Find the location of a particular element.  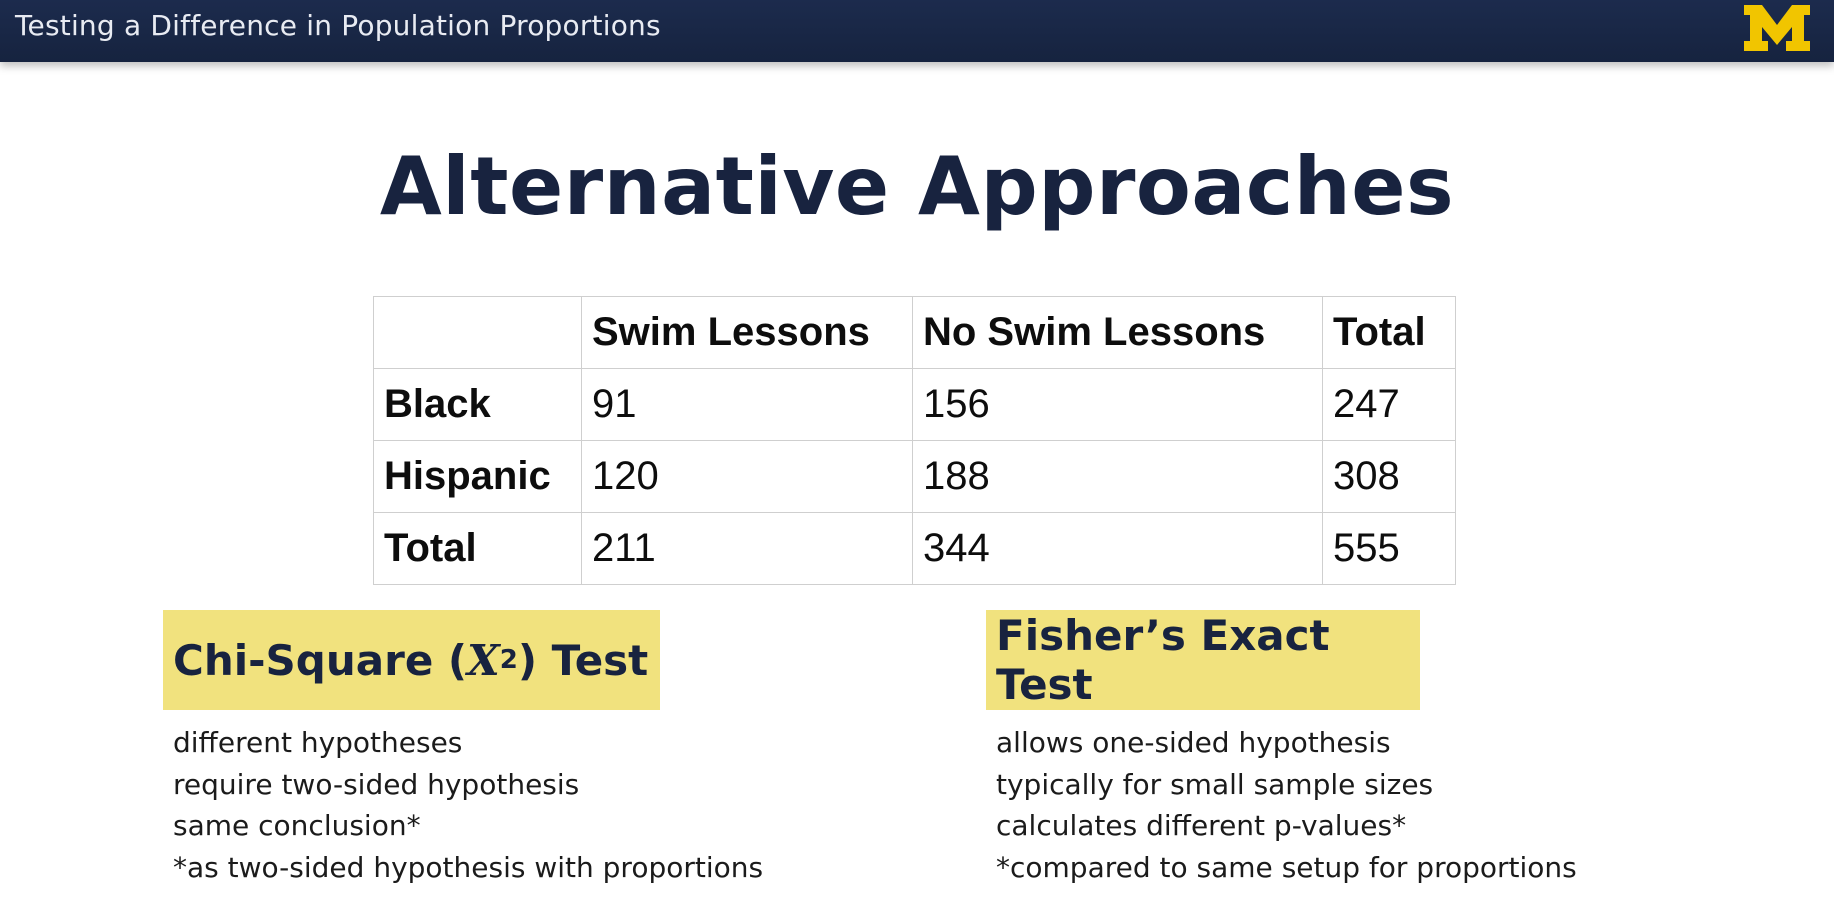

table-row: Hispanic 120 188 308 is located at coordinates (914, 476).